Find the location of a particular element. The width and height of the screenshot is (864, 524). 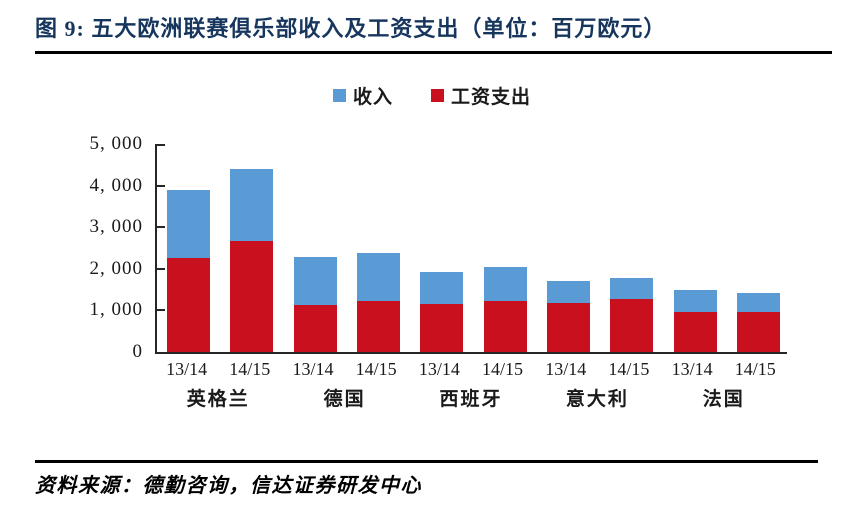

y-axis-label: 1, 000 is located at coordinates (116, 310).